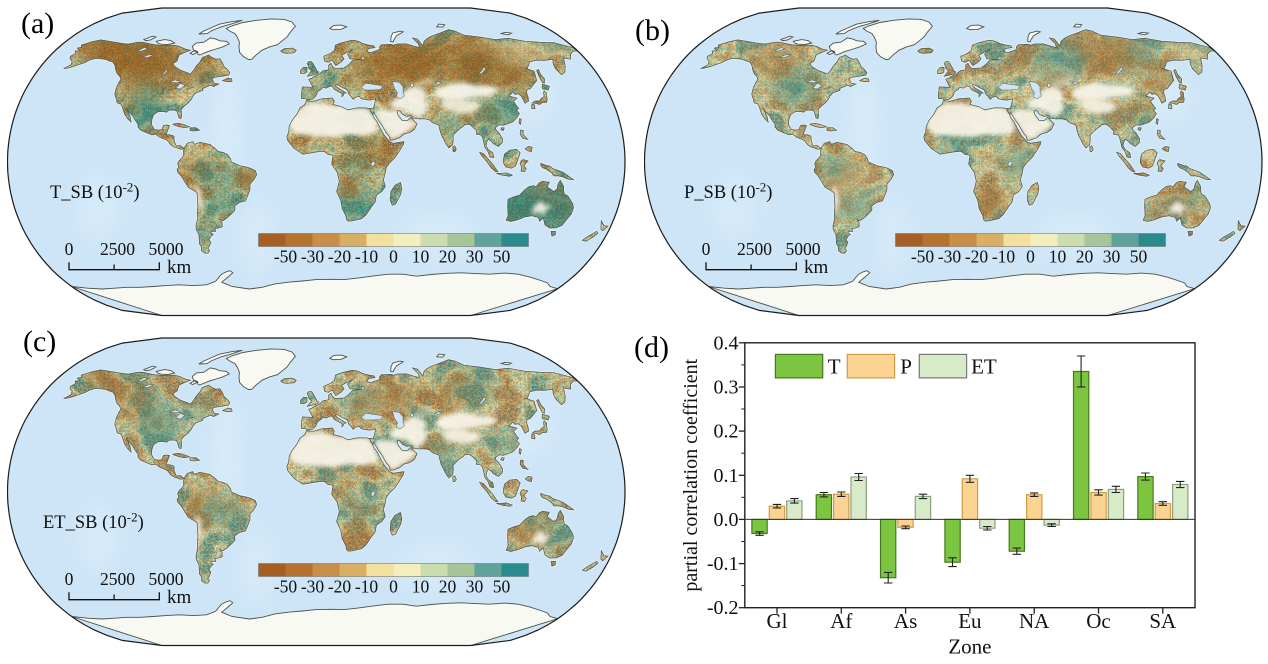 This screenshot has height=664, width=1268. Describe the element at coordinates (905, 621) in the screenshot. I see `svg-text: As` at that location.